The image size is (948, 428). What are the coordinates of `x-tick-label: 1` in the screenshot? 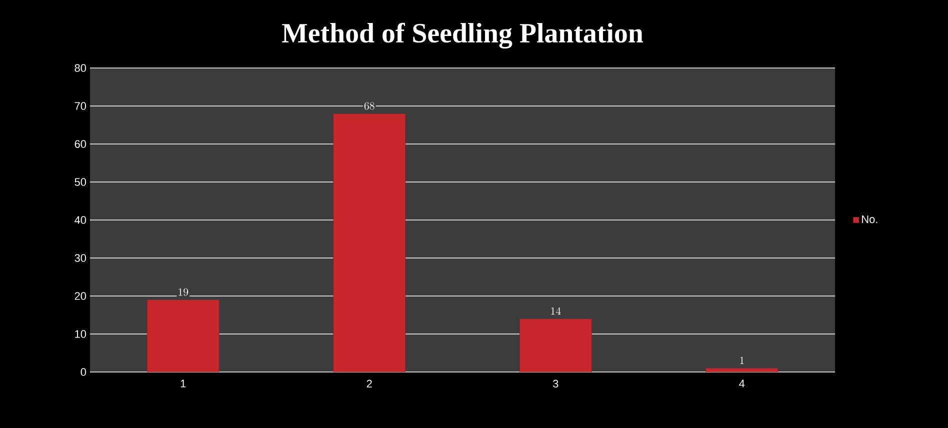 It's located at (183, 384).